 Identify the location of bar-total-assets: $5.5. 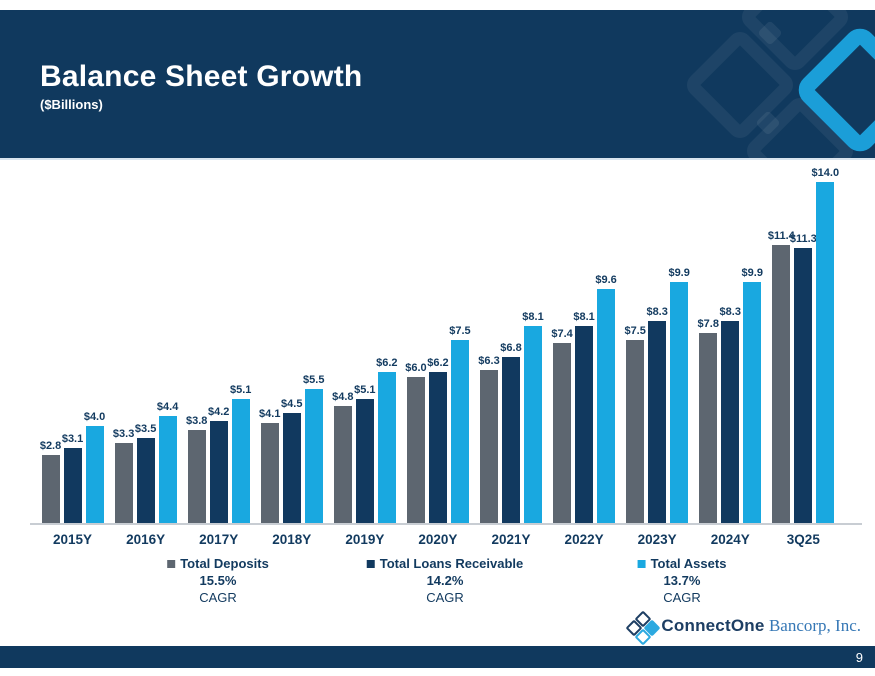
(313, 448).